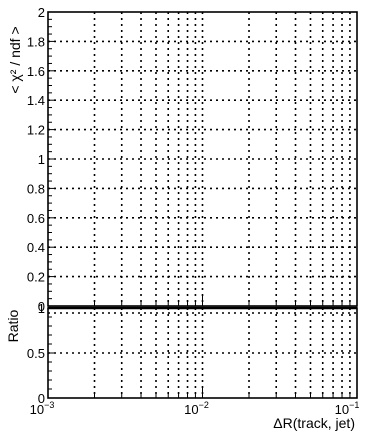 The height and width of the screenshot is (439, 371). What do you see at coordinates (36, 130) in the screenshot?
I see `top-y-tick-label: 1.2` at bounding box center [36, 130].